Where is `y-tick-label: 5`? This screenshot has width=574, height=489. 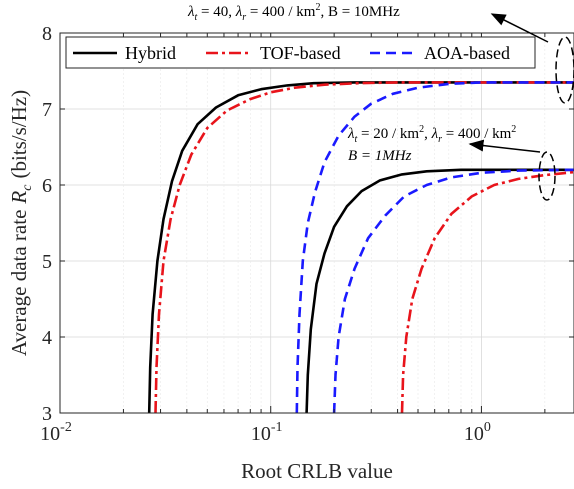
y-tick-label: 5 is located at coordinates (47, 262).